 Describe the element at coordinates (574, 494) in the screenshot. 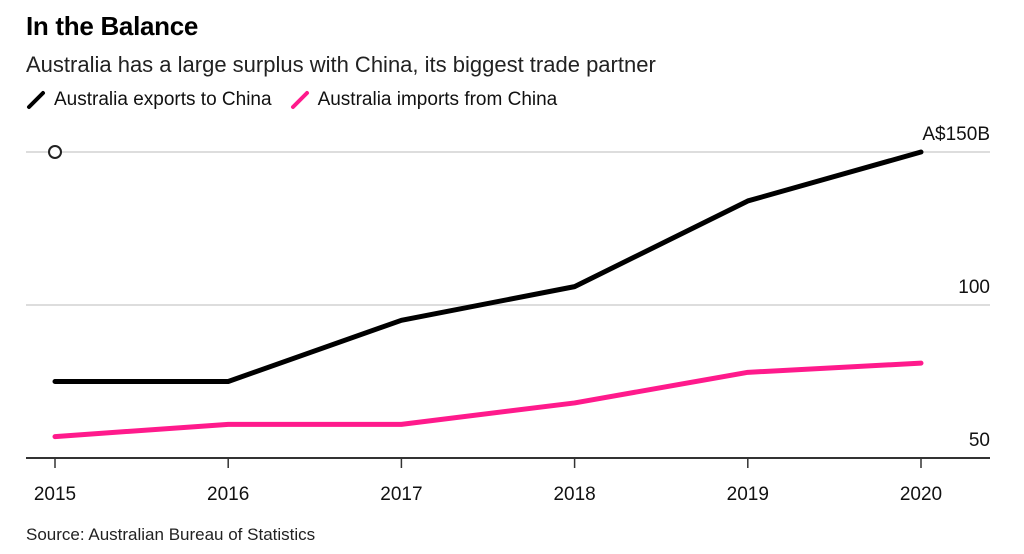

I see `x-tick-label: 2018` at that location.